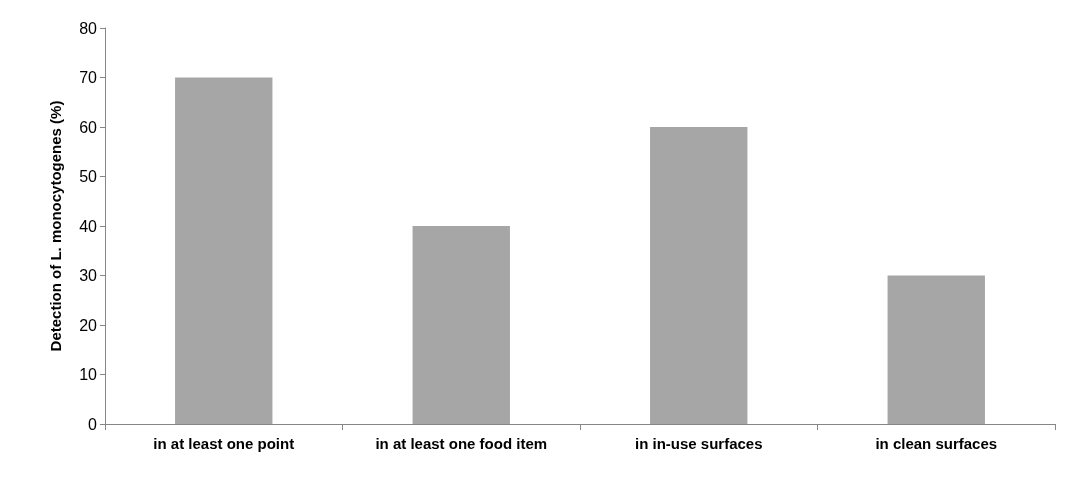 Image resolution: width=1075 pixels, height=497 pixels. Describe the element at coordinates (88, 325) in the screenshot. I see `y-tick-label: 20` at that location.